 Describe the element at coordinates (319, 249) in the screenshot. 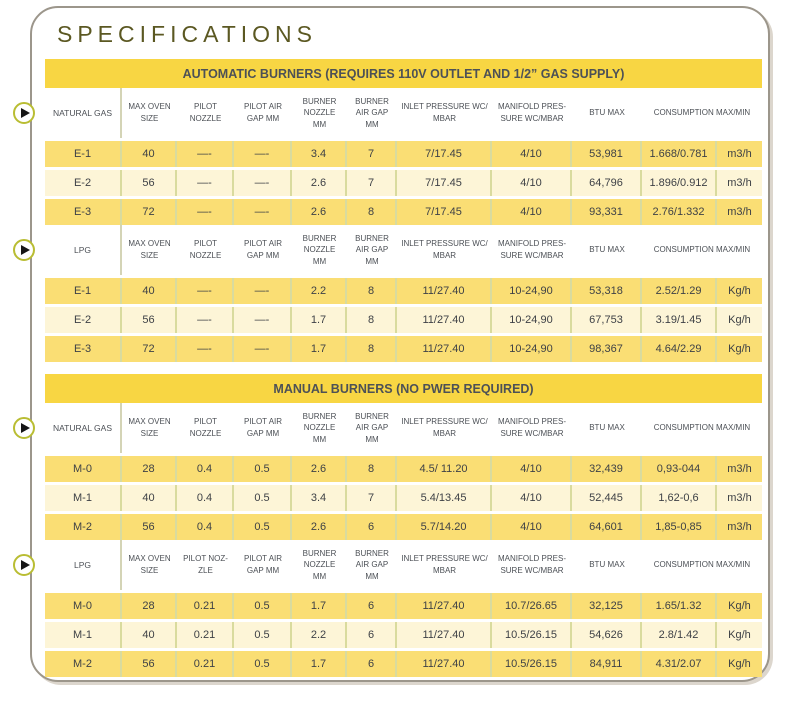

I see `column-header: BURNER NOZZLE MM` at that location.